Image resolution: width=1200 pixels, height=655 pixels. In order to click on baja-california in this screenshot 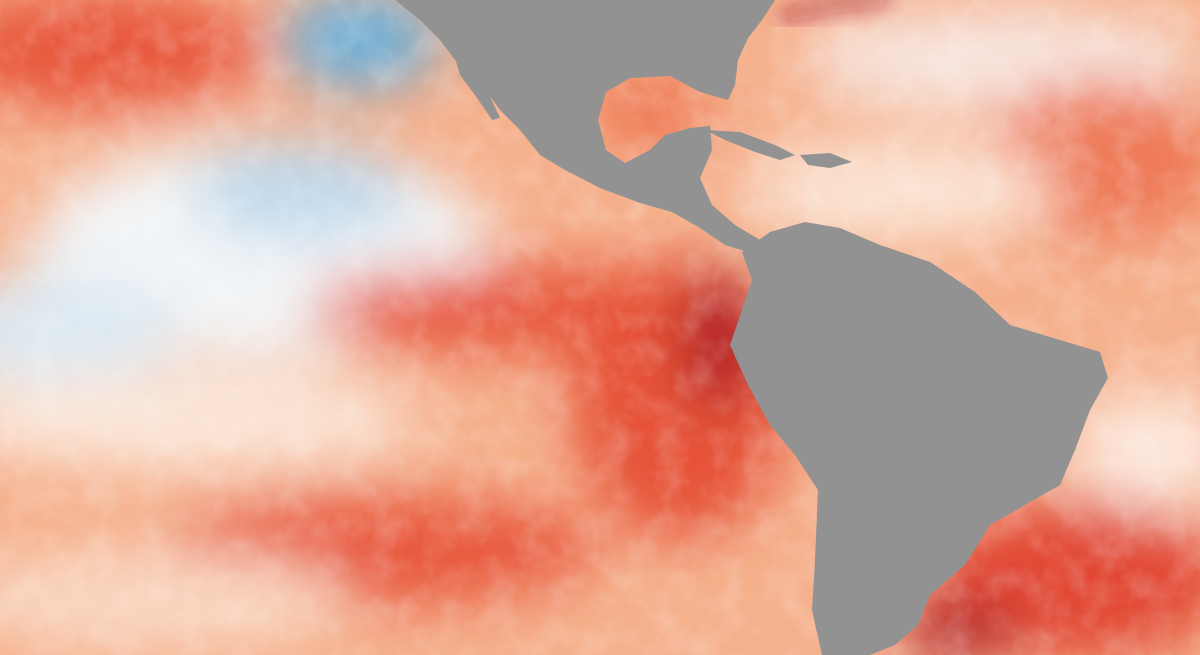, I will do `click(477, 89)`.